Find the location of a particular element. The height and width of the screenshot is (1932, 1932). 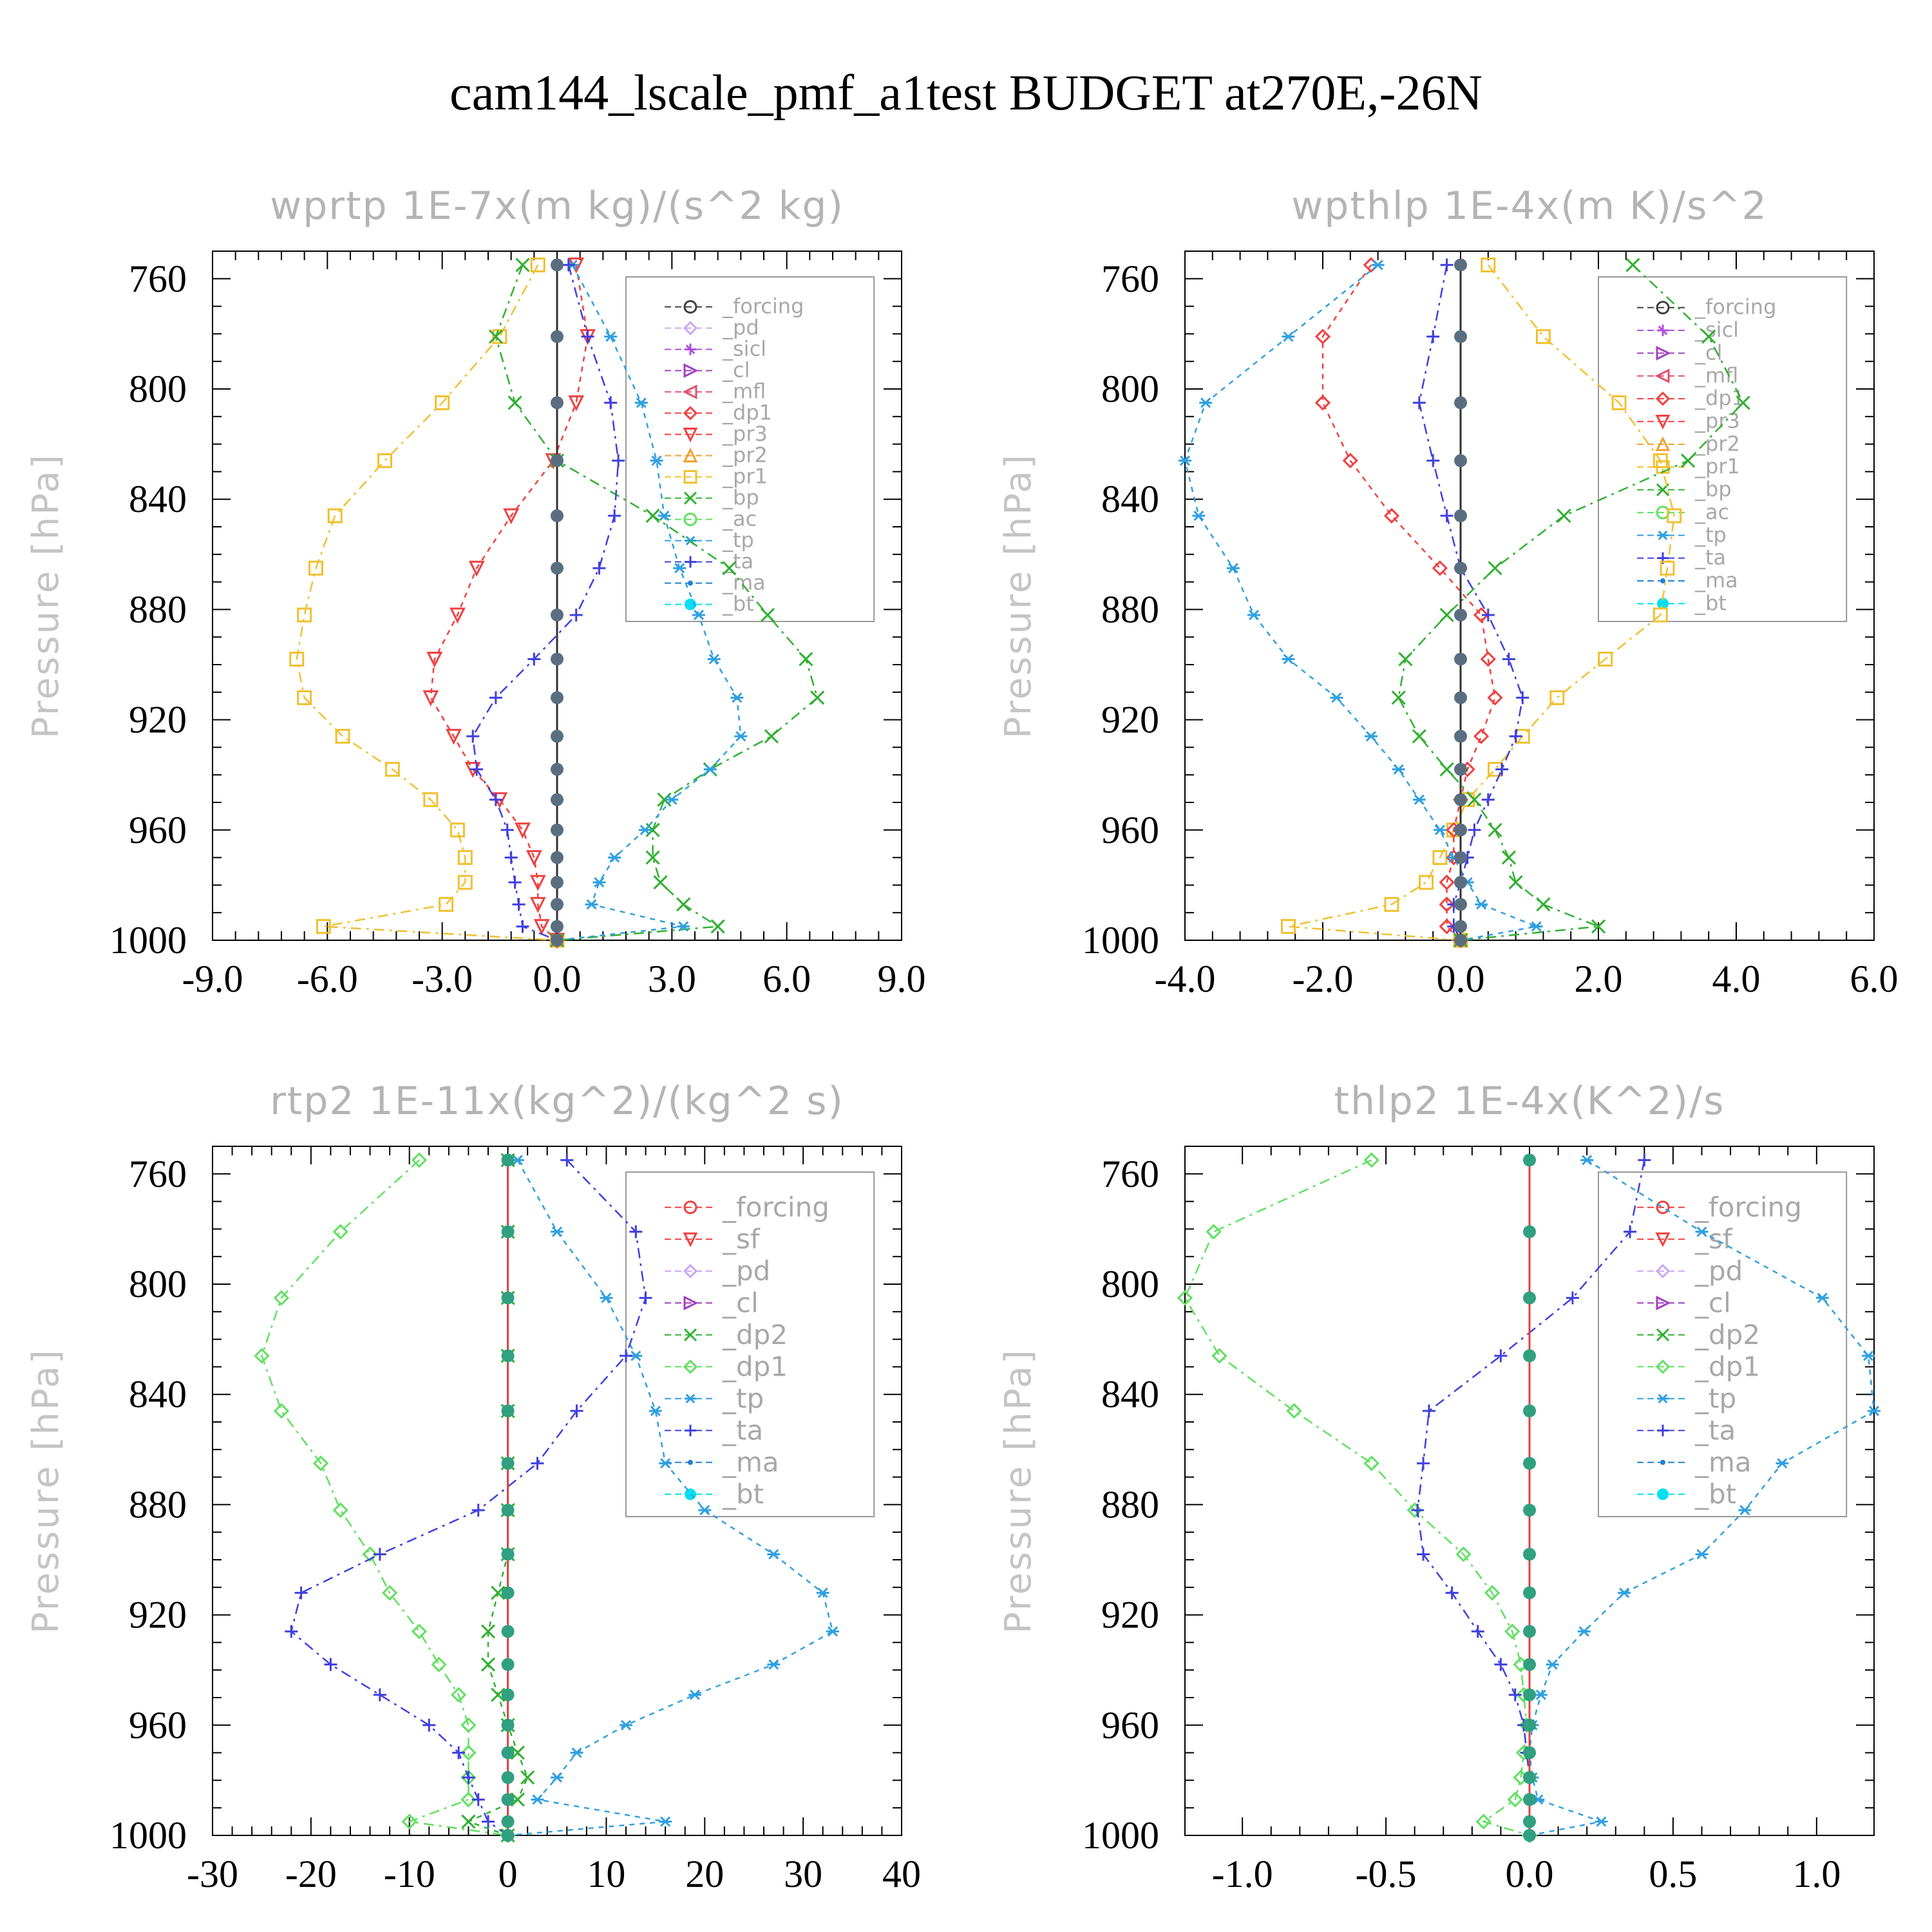

panel-title: thlp2 1E-4x(K^2)/s is located at coordinates (1529, 1101).